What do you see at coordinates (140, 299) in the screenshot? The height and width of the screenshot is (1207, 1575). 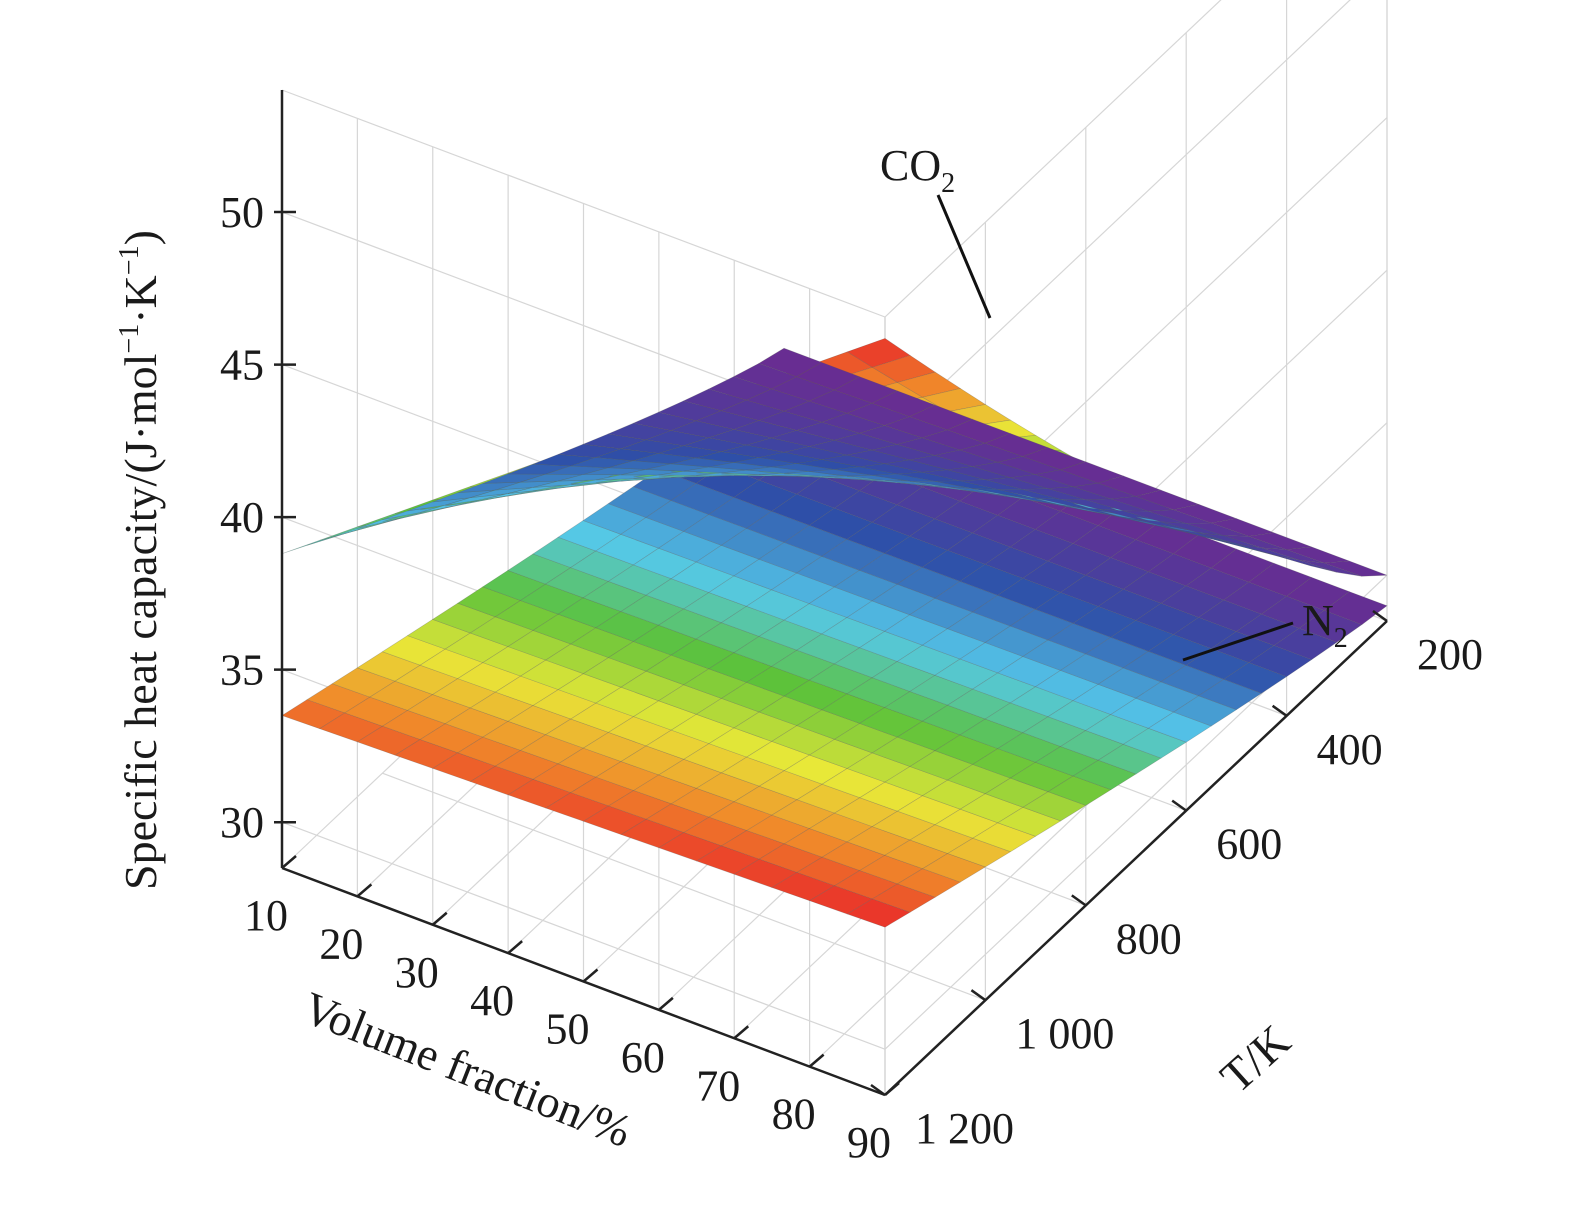 I see `z-axis-title-mid: ·K` at bounding box center [140, 299].